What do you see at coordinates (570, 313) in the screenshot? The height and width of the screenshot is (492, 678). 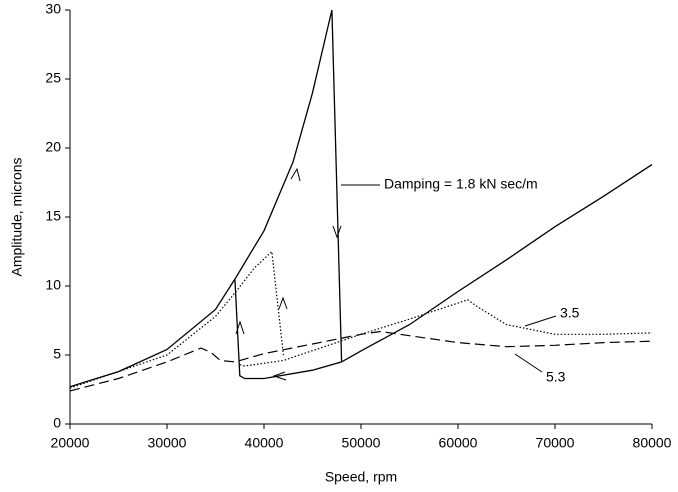 I see `annotation: 3.5` at bounding box center [570, 313].